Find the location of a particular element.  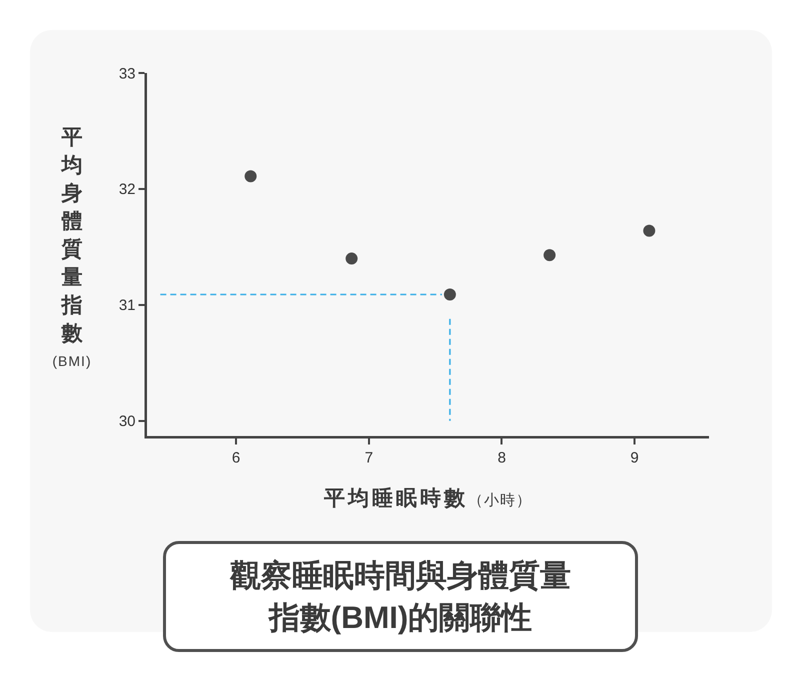

point is located at coordinates (649, 230).